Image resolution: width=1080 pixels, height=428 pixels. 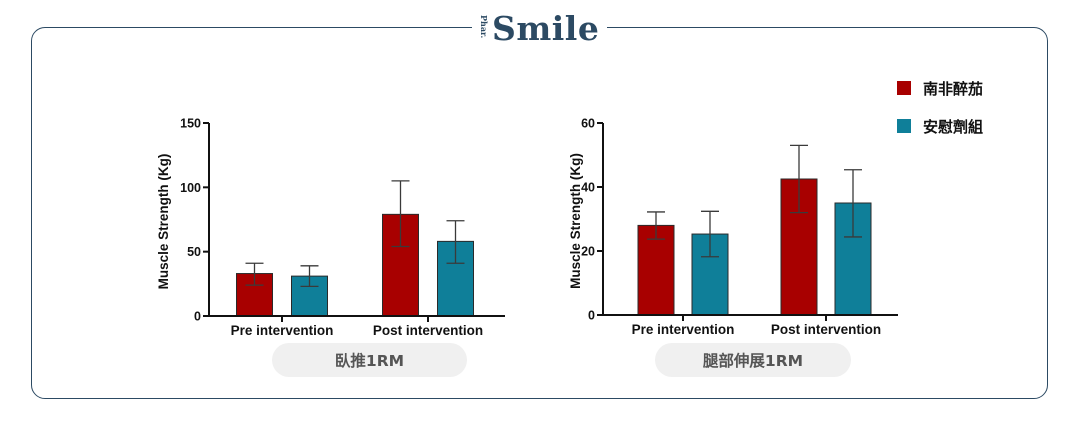 I want to click on y-tick-label: 60, so click(x=588, y=124).